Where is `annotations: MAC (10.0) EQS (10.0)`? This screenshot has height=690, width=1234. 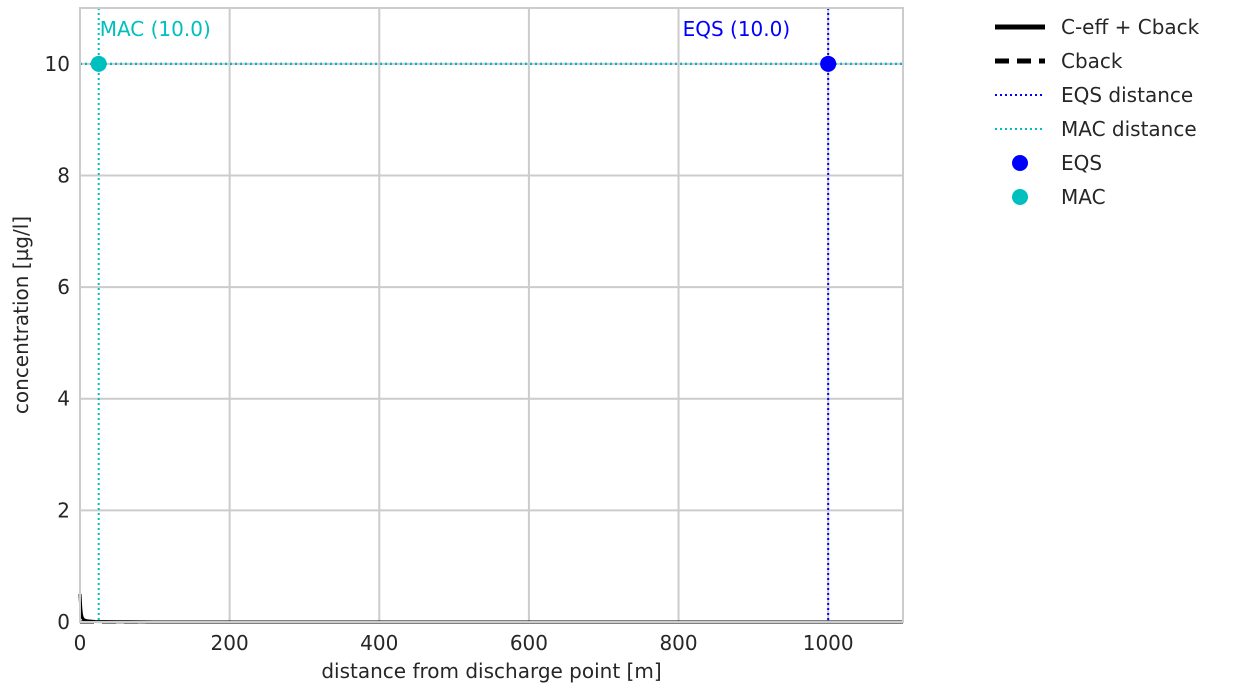
annotations: MAC (10.0) EQS (10.0) is located at coordinates (445, 29).